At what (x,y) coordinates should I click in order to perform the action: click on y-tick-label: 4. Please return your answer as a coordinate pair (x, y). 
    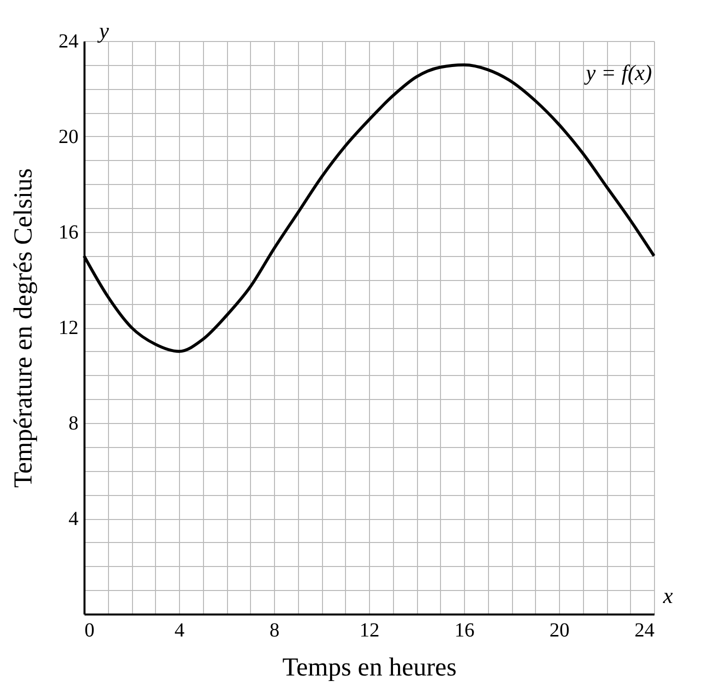
    Looking at the image, I should click on (73, 519).